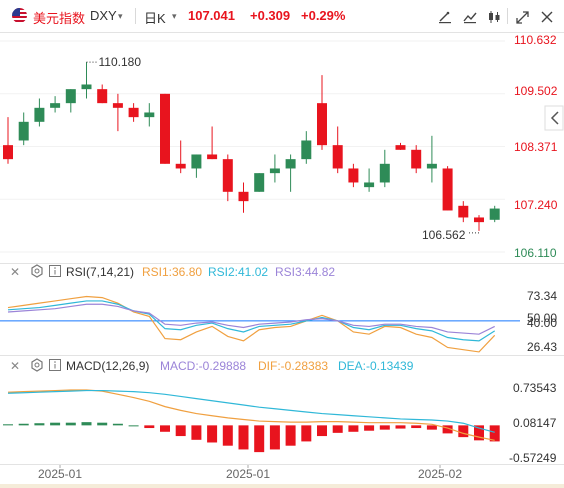 Image resolution: width=564 pixels, height=488 pixels. I want to click on period-dropdown-icon: ▾, so click(174, 16).